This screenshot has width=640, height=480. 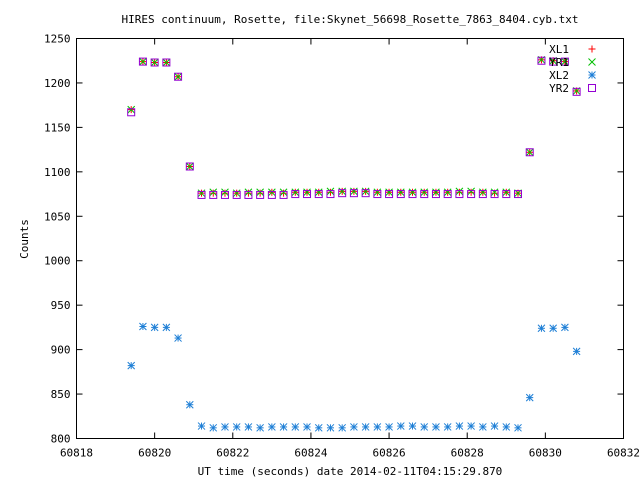 I want to click on y-tick-label: 1050, so click(x=57, y=216).